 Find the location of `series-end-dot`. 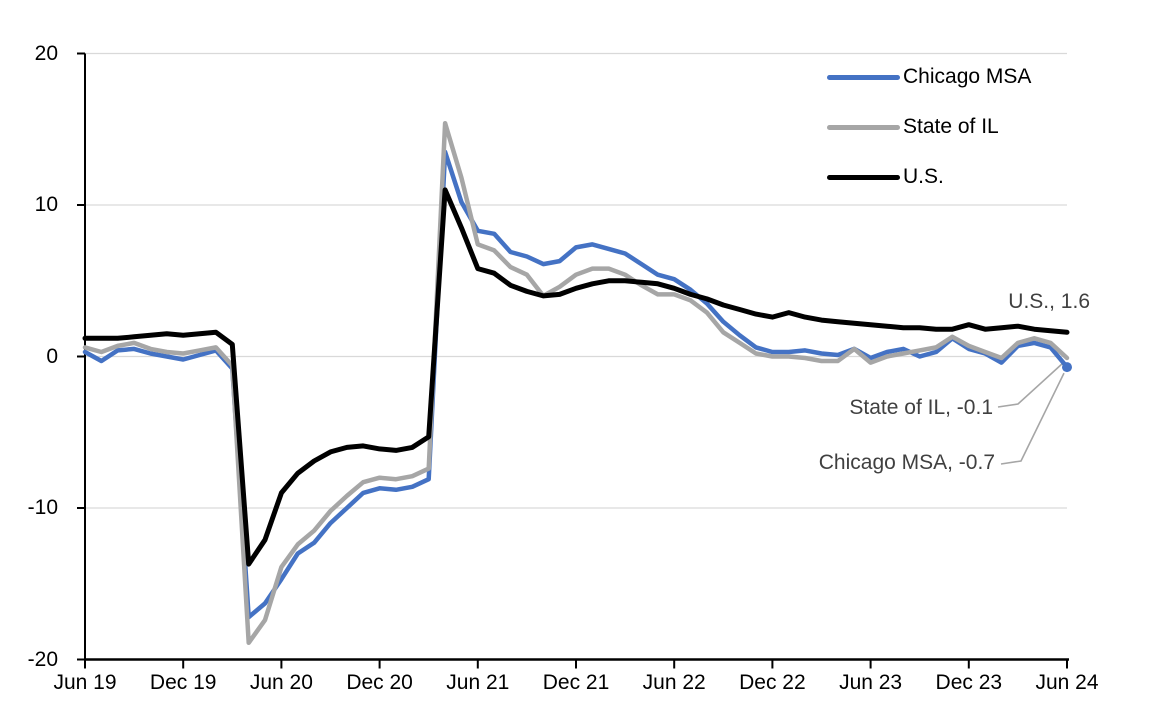

series-end-dot is located at coordinates (1067, 367).